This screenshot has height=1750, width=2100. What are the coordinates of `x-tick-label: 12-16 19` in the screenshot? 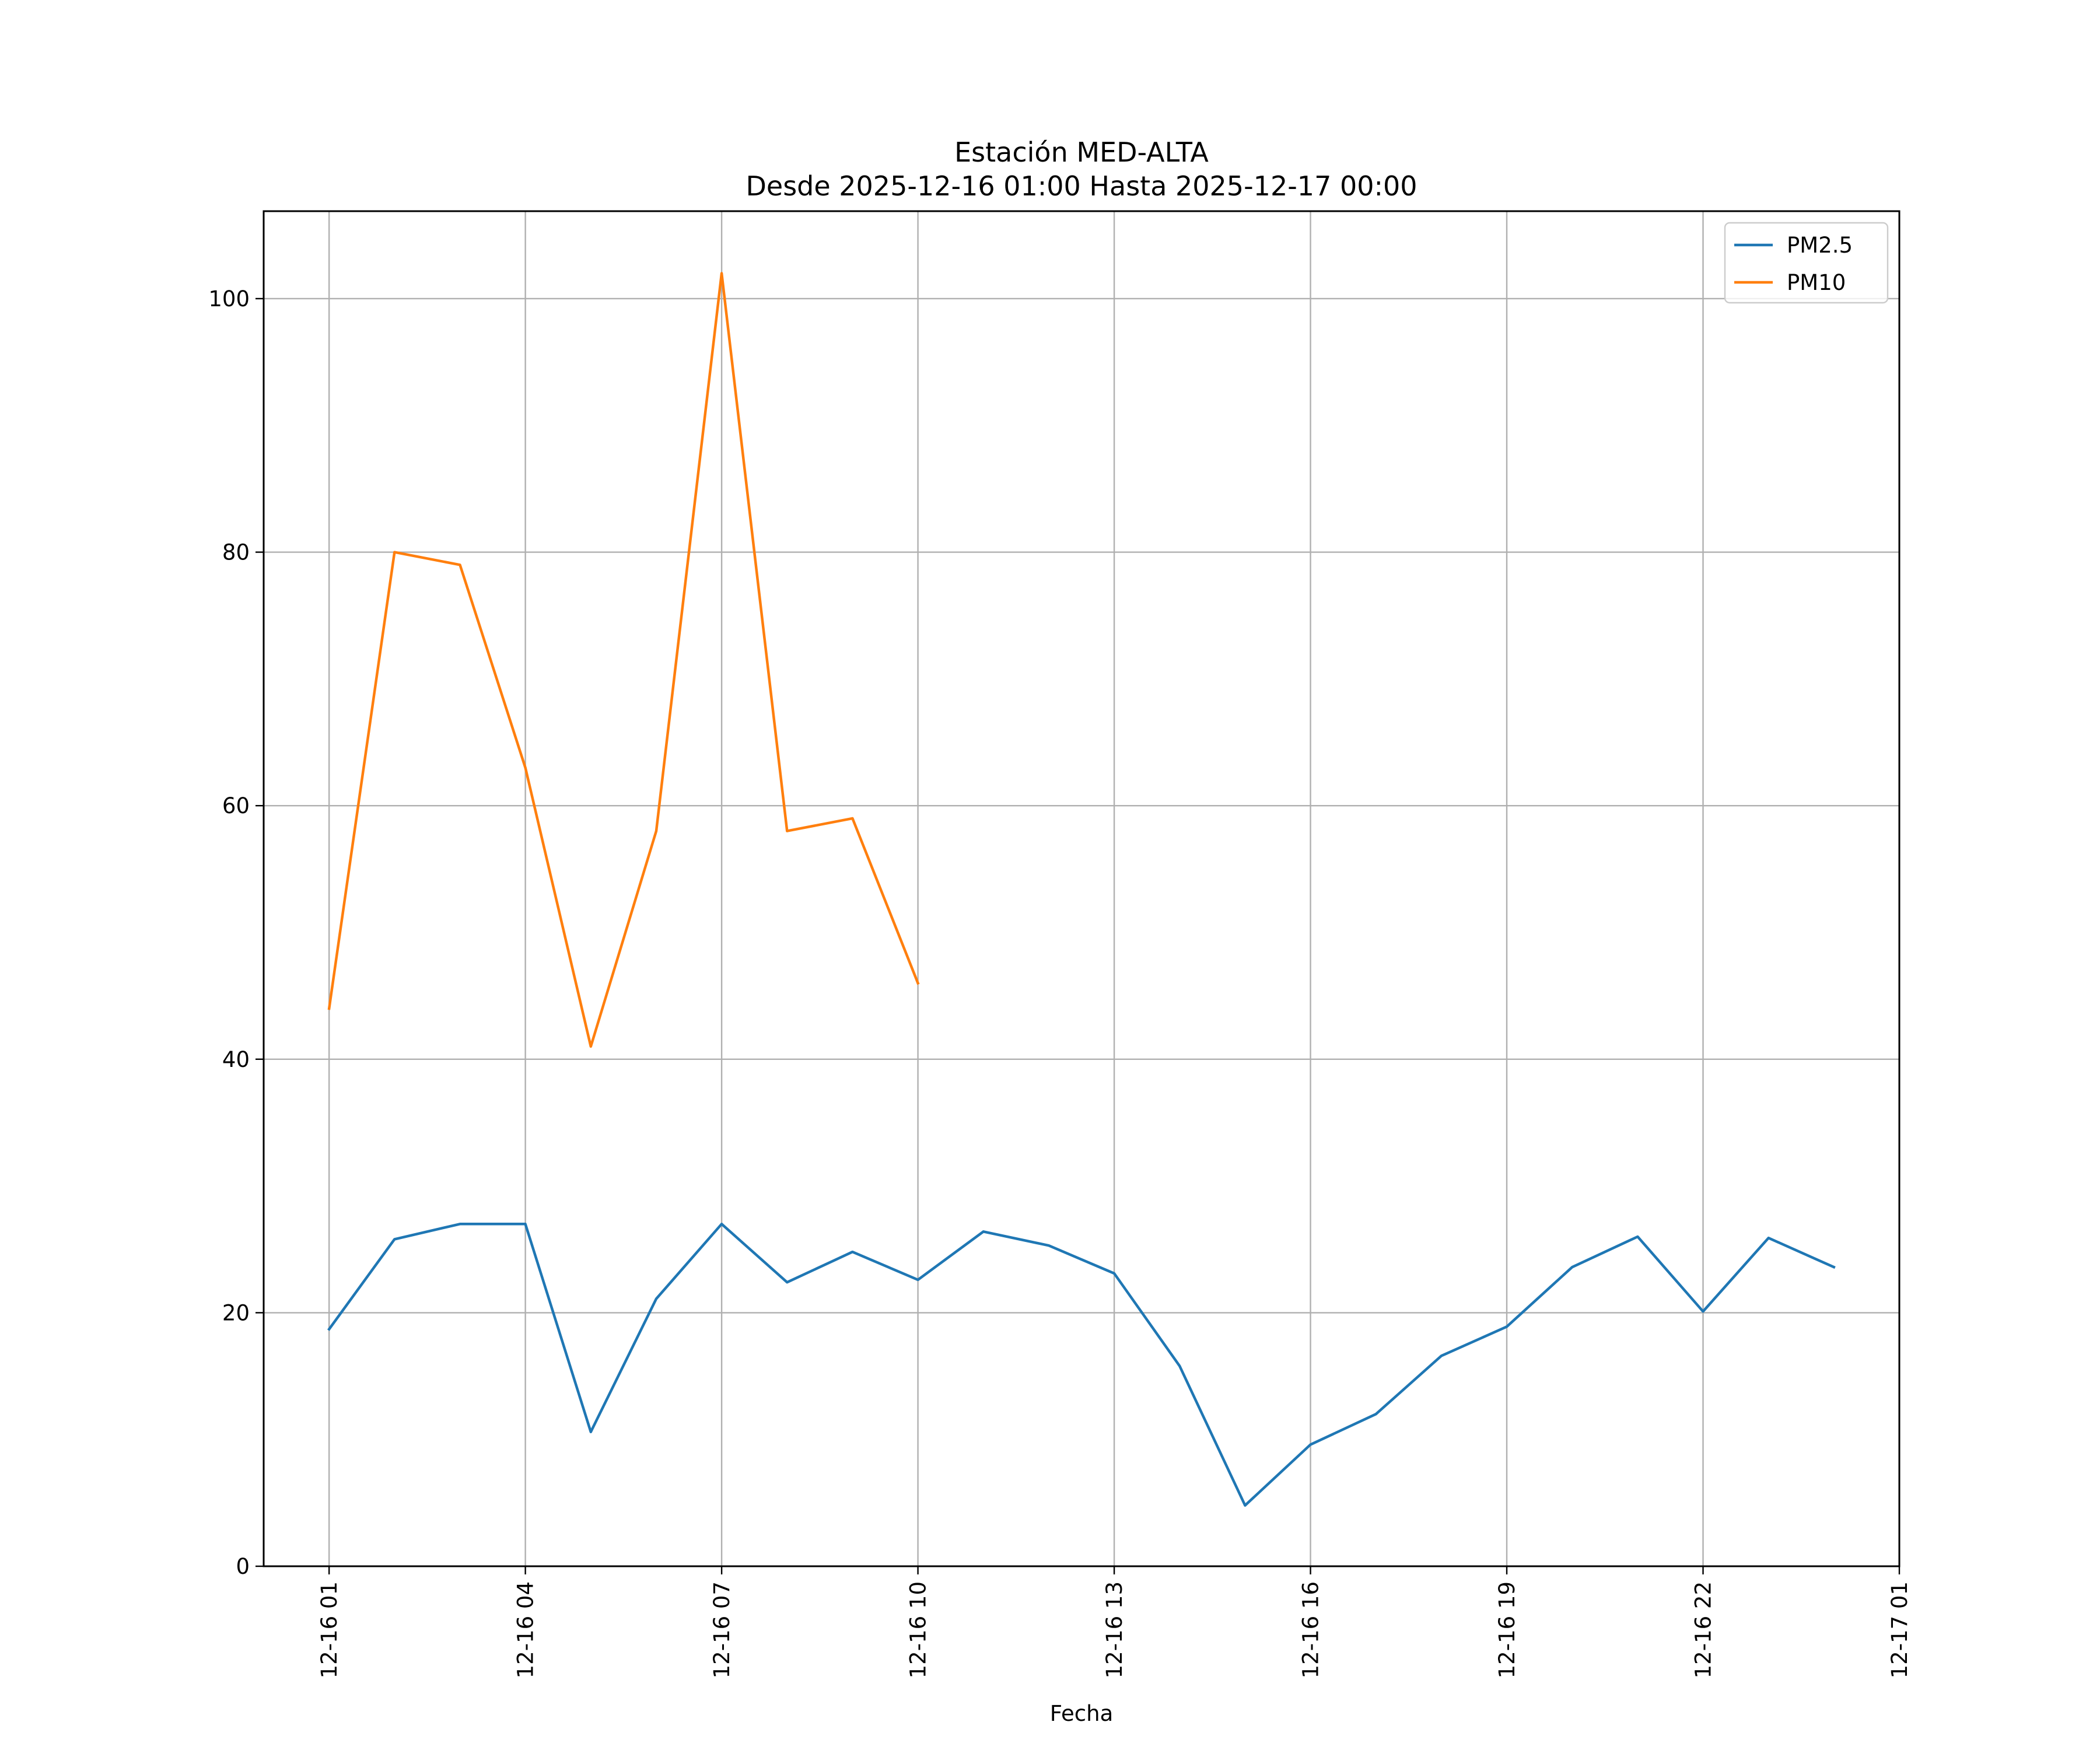 It's located at (1507, 1629).